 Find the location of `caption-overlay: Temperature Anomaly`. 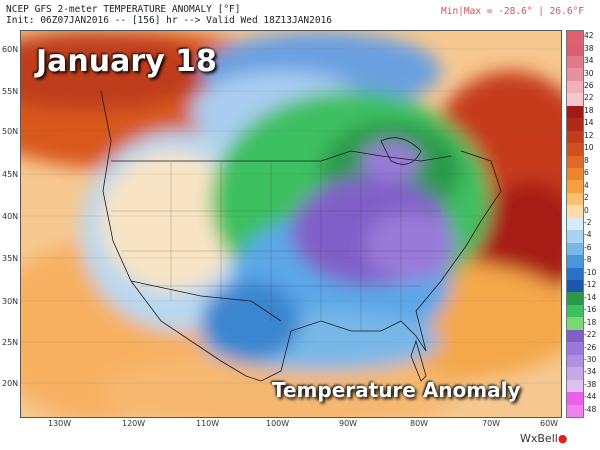

caption-overlay: Temperature Anomaly is located at coordinates (396, 390).